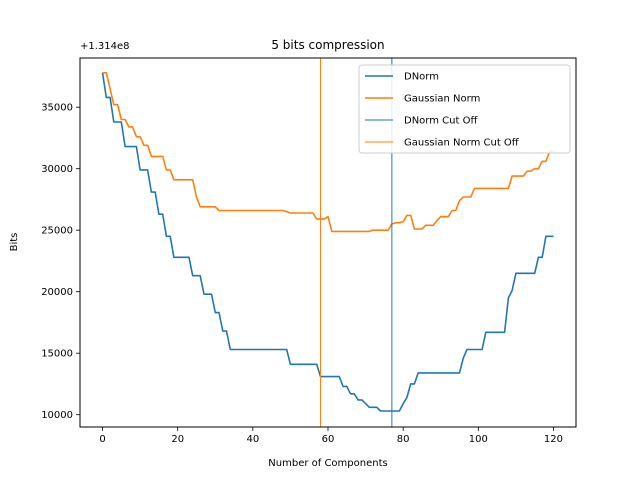 The height and width of the screenshot is (480, 640). What do you see at coordinates (102, 439) in the screenshot?
I see `x-tick-label: 0` at bounding box center [102, 439].